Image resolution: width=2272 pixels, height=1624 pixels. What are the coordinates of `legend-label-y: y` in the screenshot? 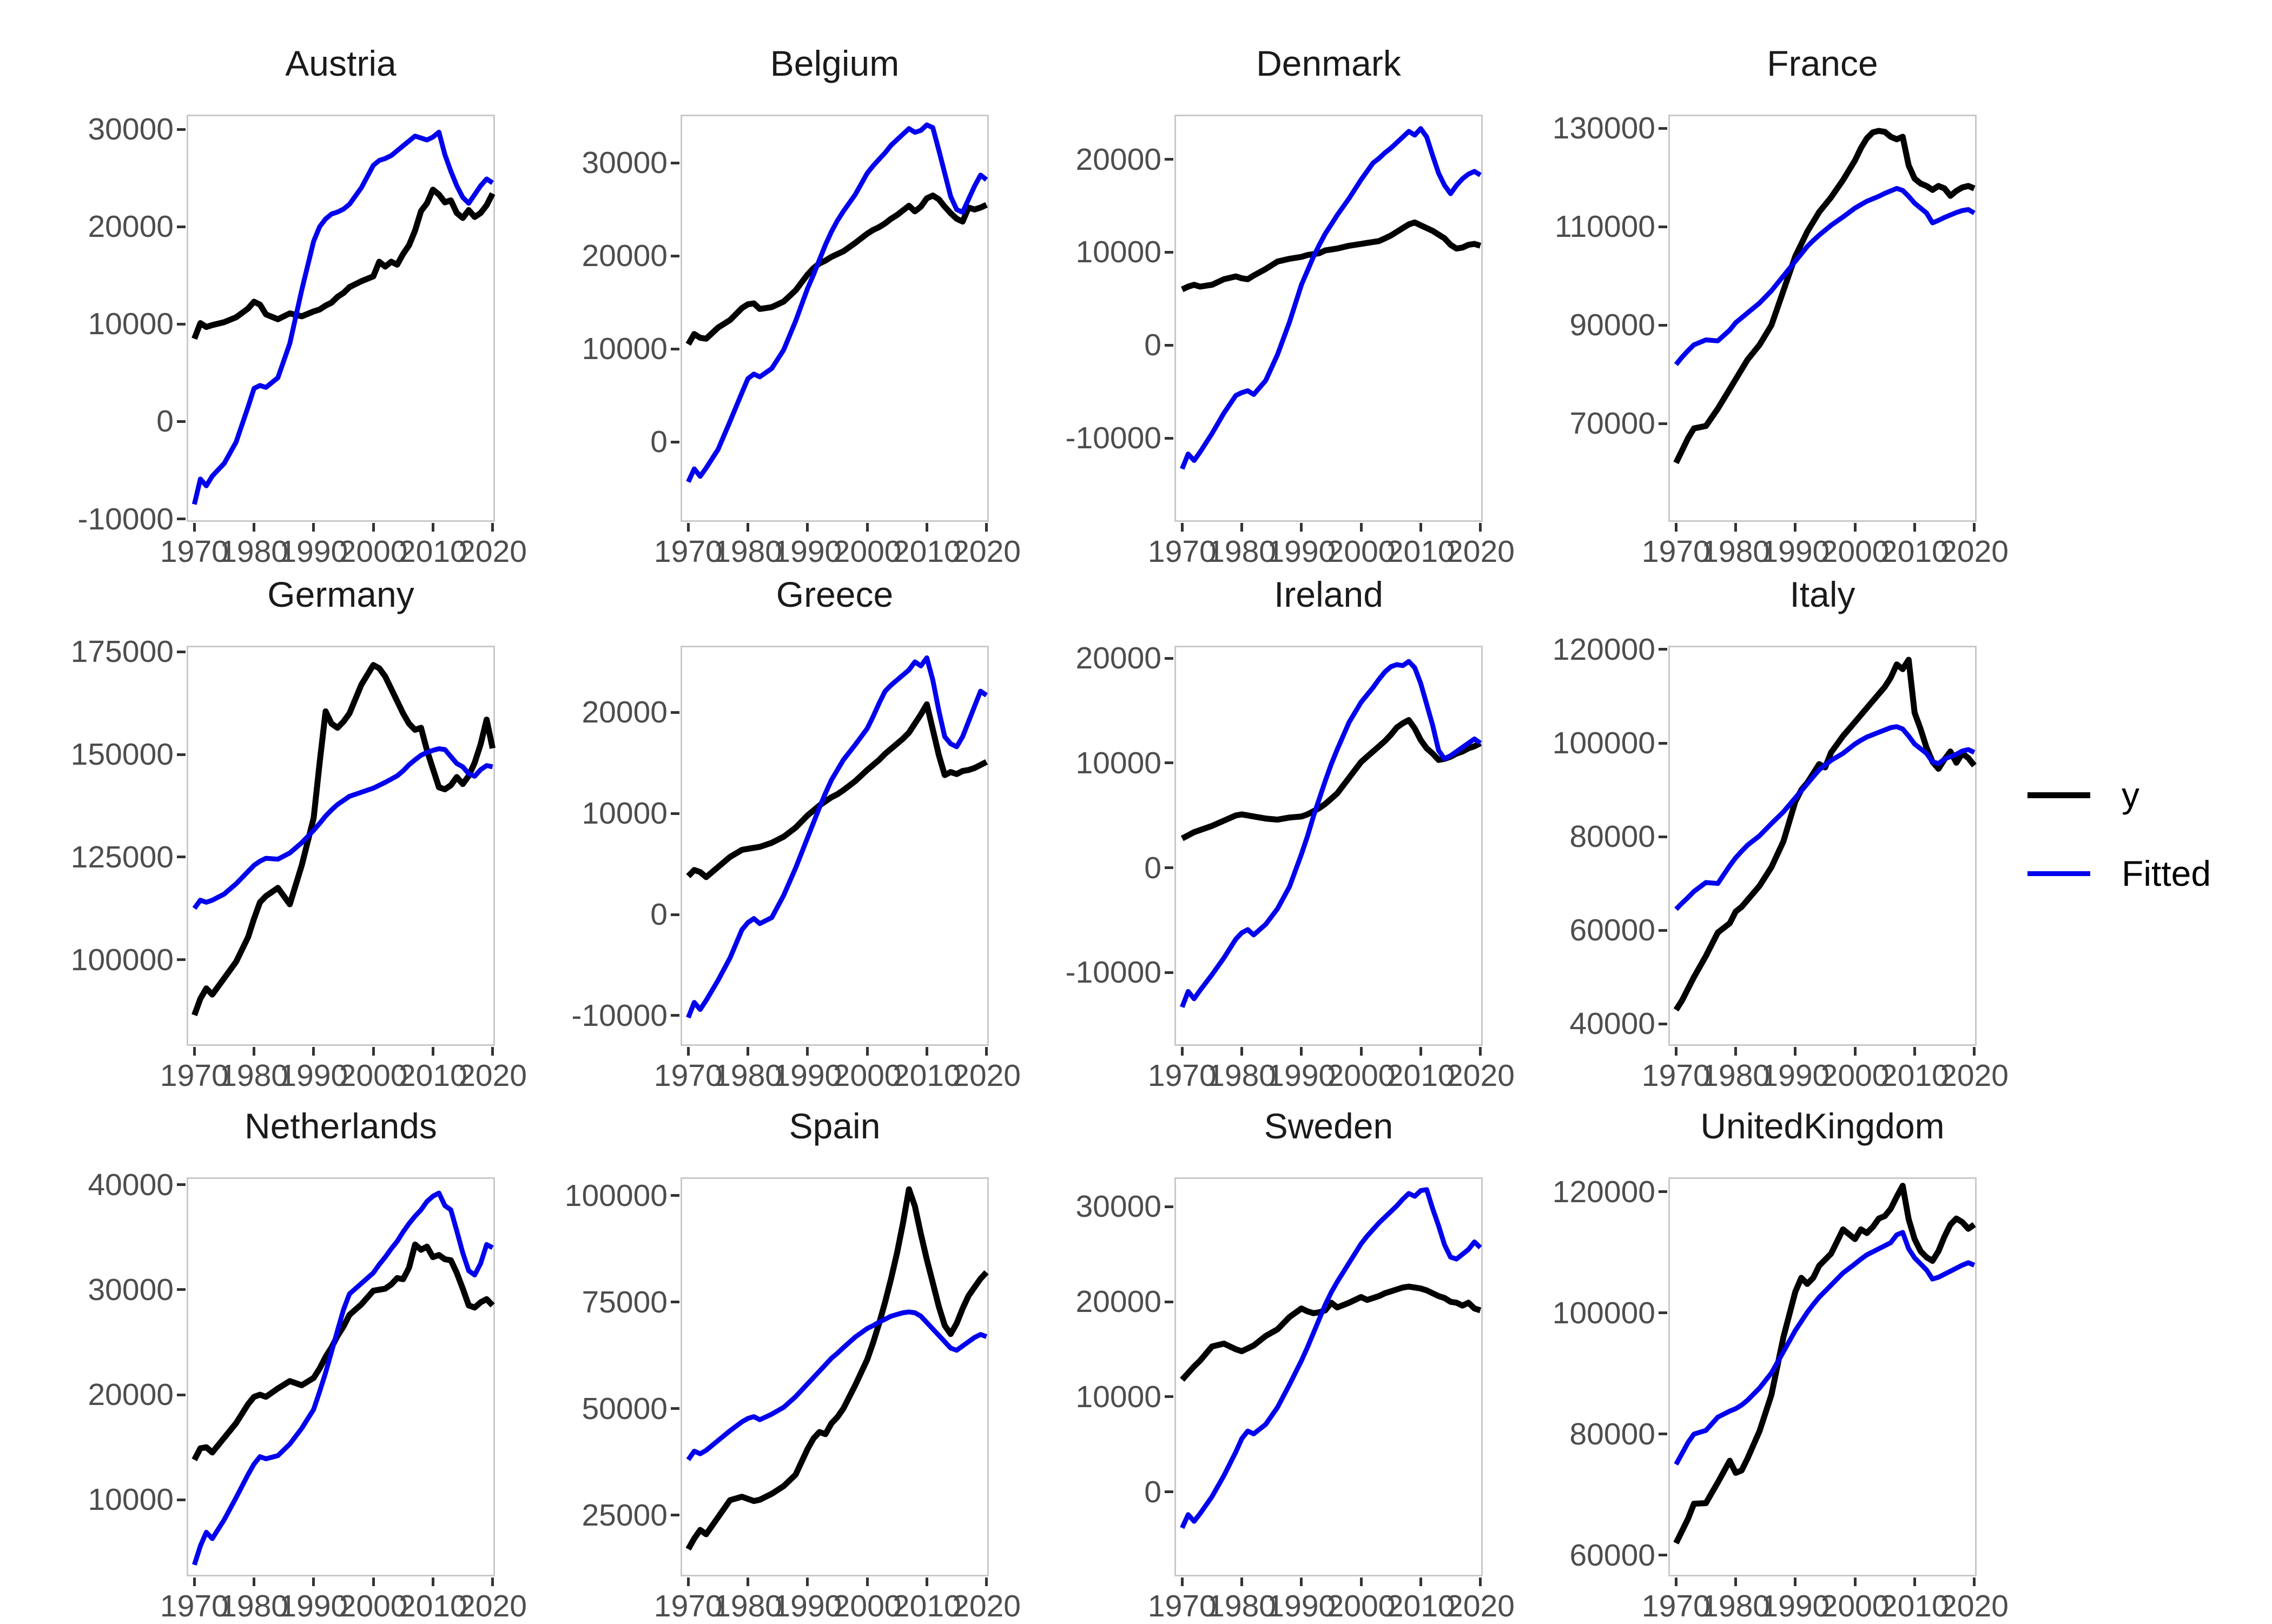 It's located at (2131, 795).